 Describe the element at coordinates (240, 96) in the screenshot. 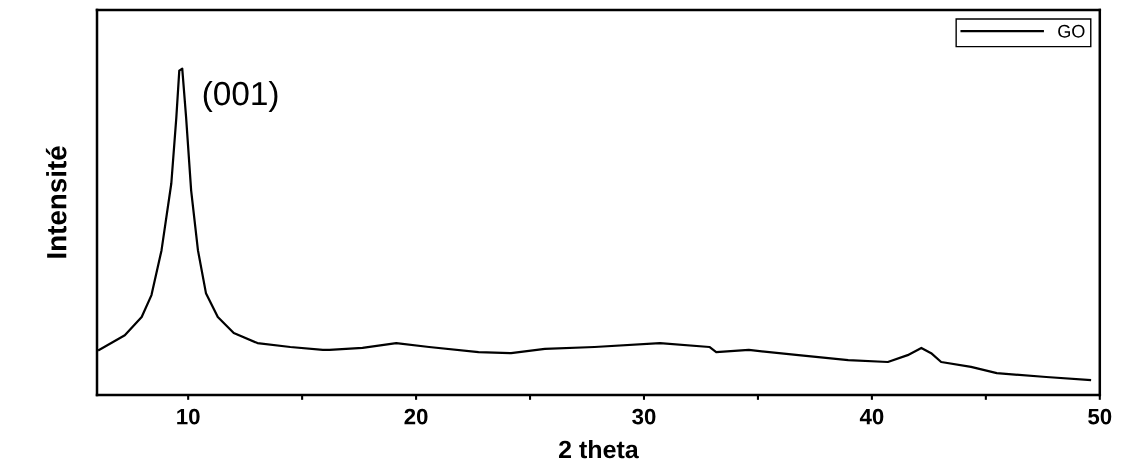

I see `annotation: (001)` at that location.